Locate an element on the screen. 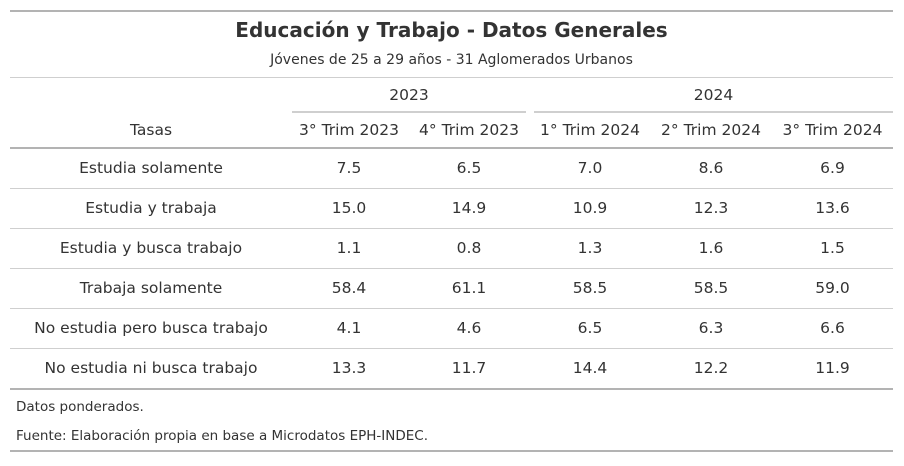  table-cell: 14.4 is located at coordinates (590, 368).